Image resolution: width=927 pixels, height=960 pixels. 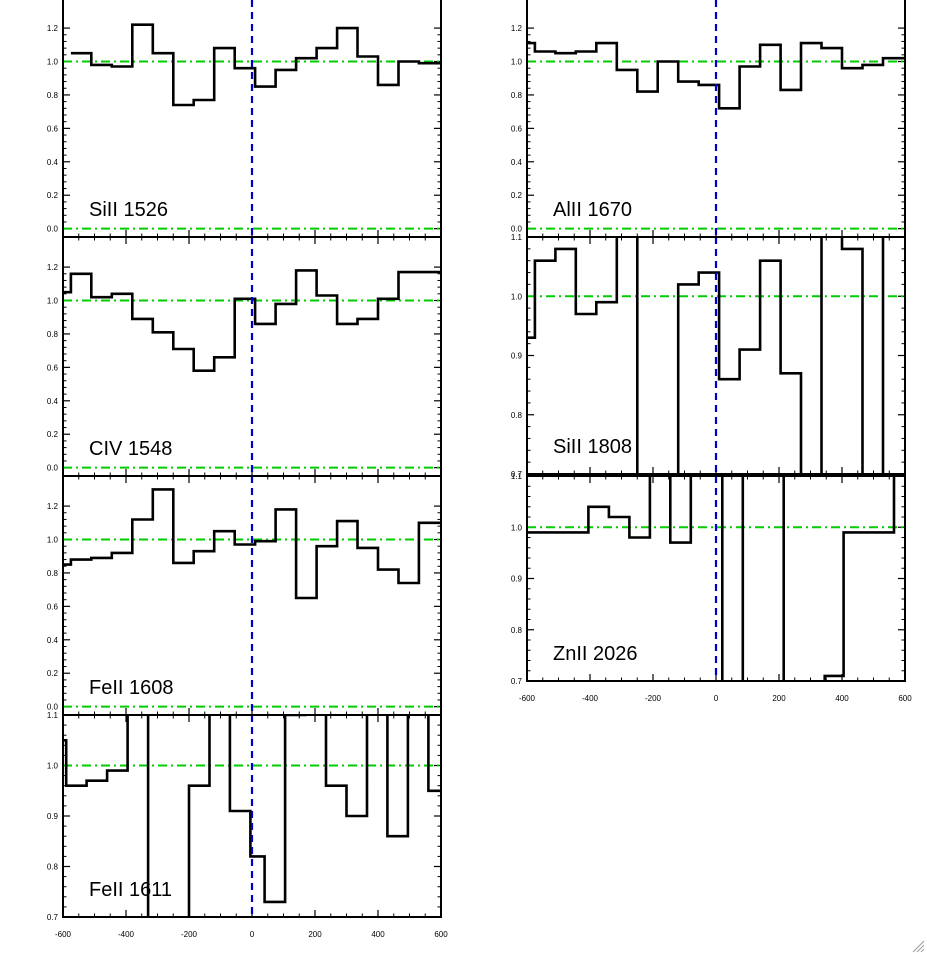 I want to click on panel-5: 0.0 0.2 0.4 0.6 0.8 1.0 1.2 AlII 1670, so click(x=708, y=119).